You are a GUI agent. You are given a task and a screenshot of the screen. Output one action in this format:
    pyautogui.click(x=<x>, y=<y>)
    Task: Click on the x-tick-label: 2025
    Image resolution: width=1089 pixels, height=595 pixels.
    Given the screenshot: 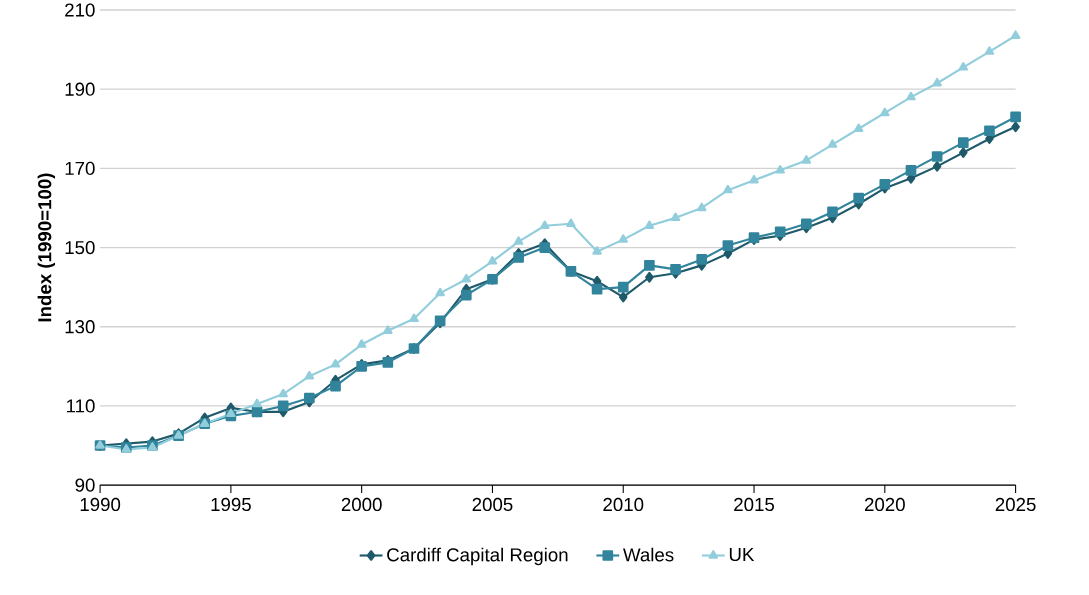 What is the action you would take?
    pyautogui.click(x=1015, y=505)
    